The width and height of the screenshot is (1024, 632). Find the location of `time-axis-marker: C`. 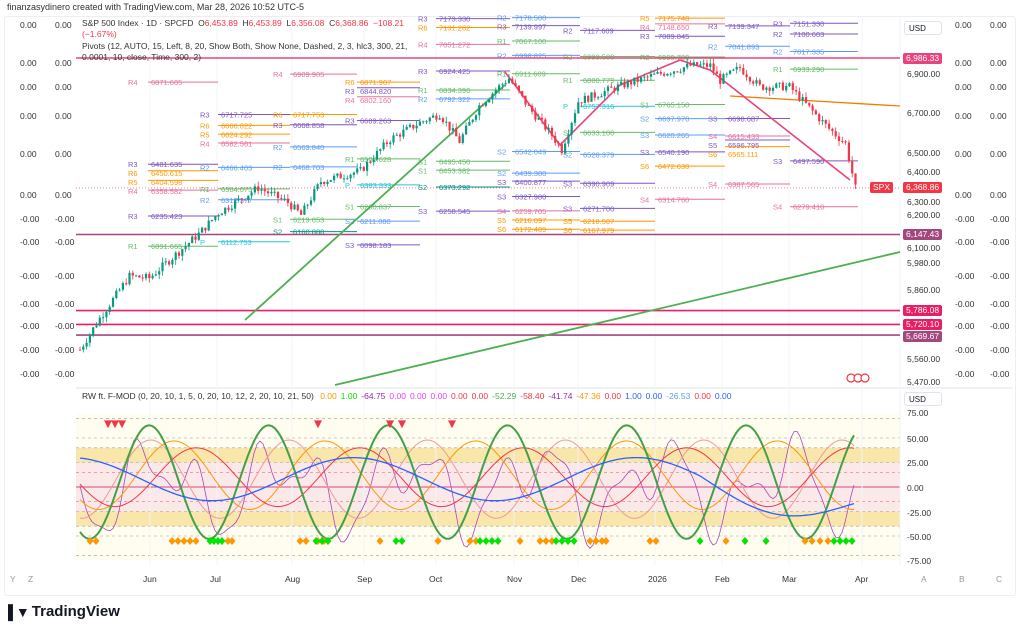

time-axis-marker: C is located at coordinates (999, 579).